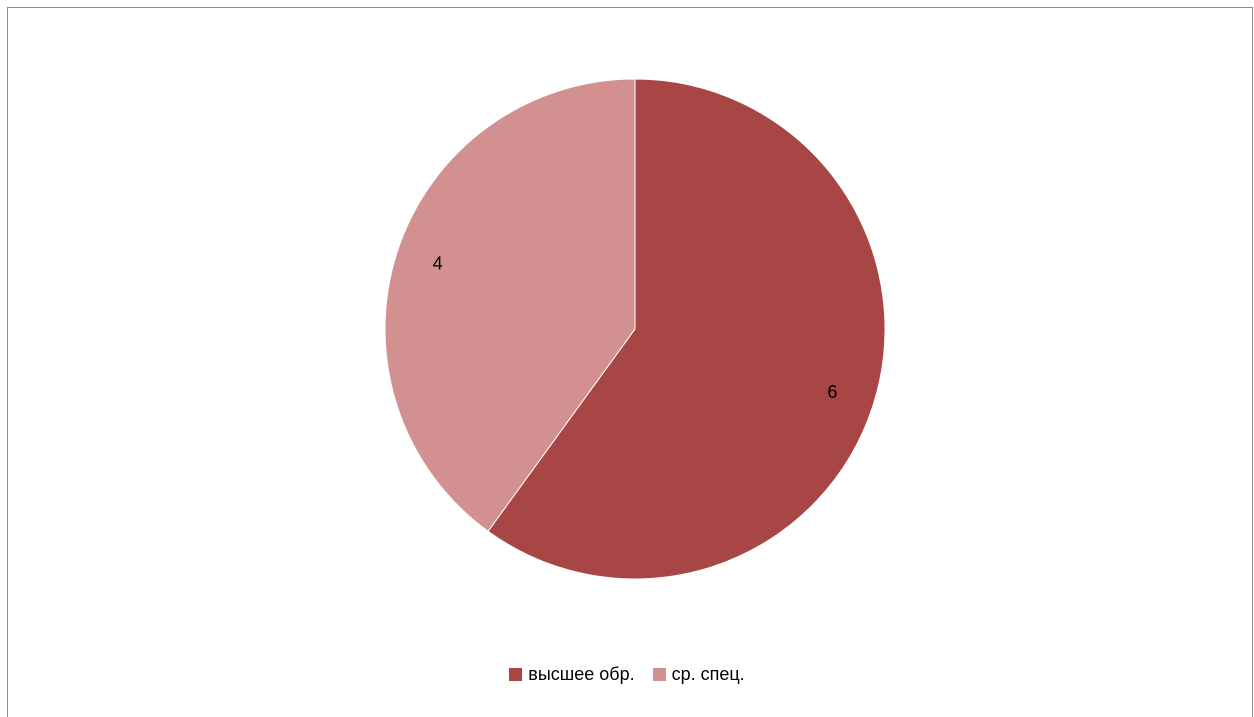 This screenshot has height=717, width=1254. I want to click on data-label-vysshee-obr: 6, so click(832, 392).